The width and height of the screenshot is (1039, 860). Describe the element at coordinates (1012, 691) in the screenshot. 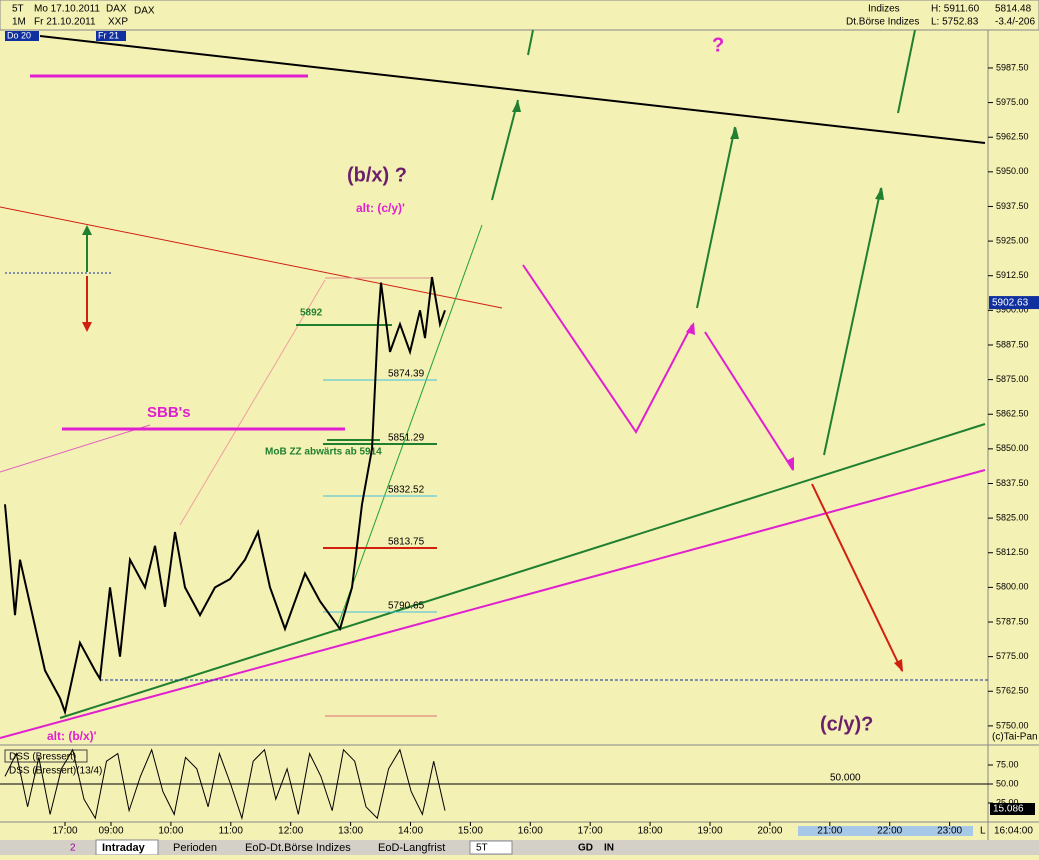

I see `y-tick-label: 5762.50` at that location.